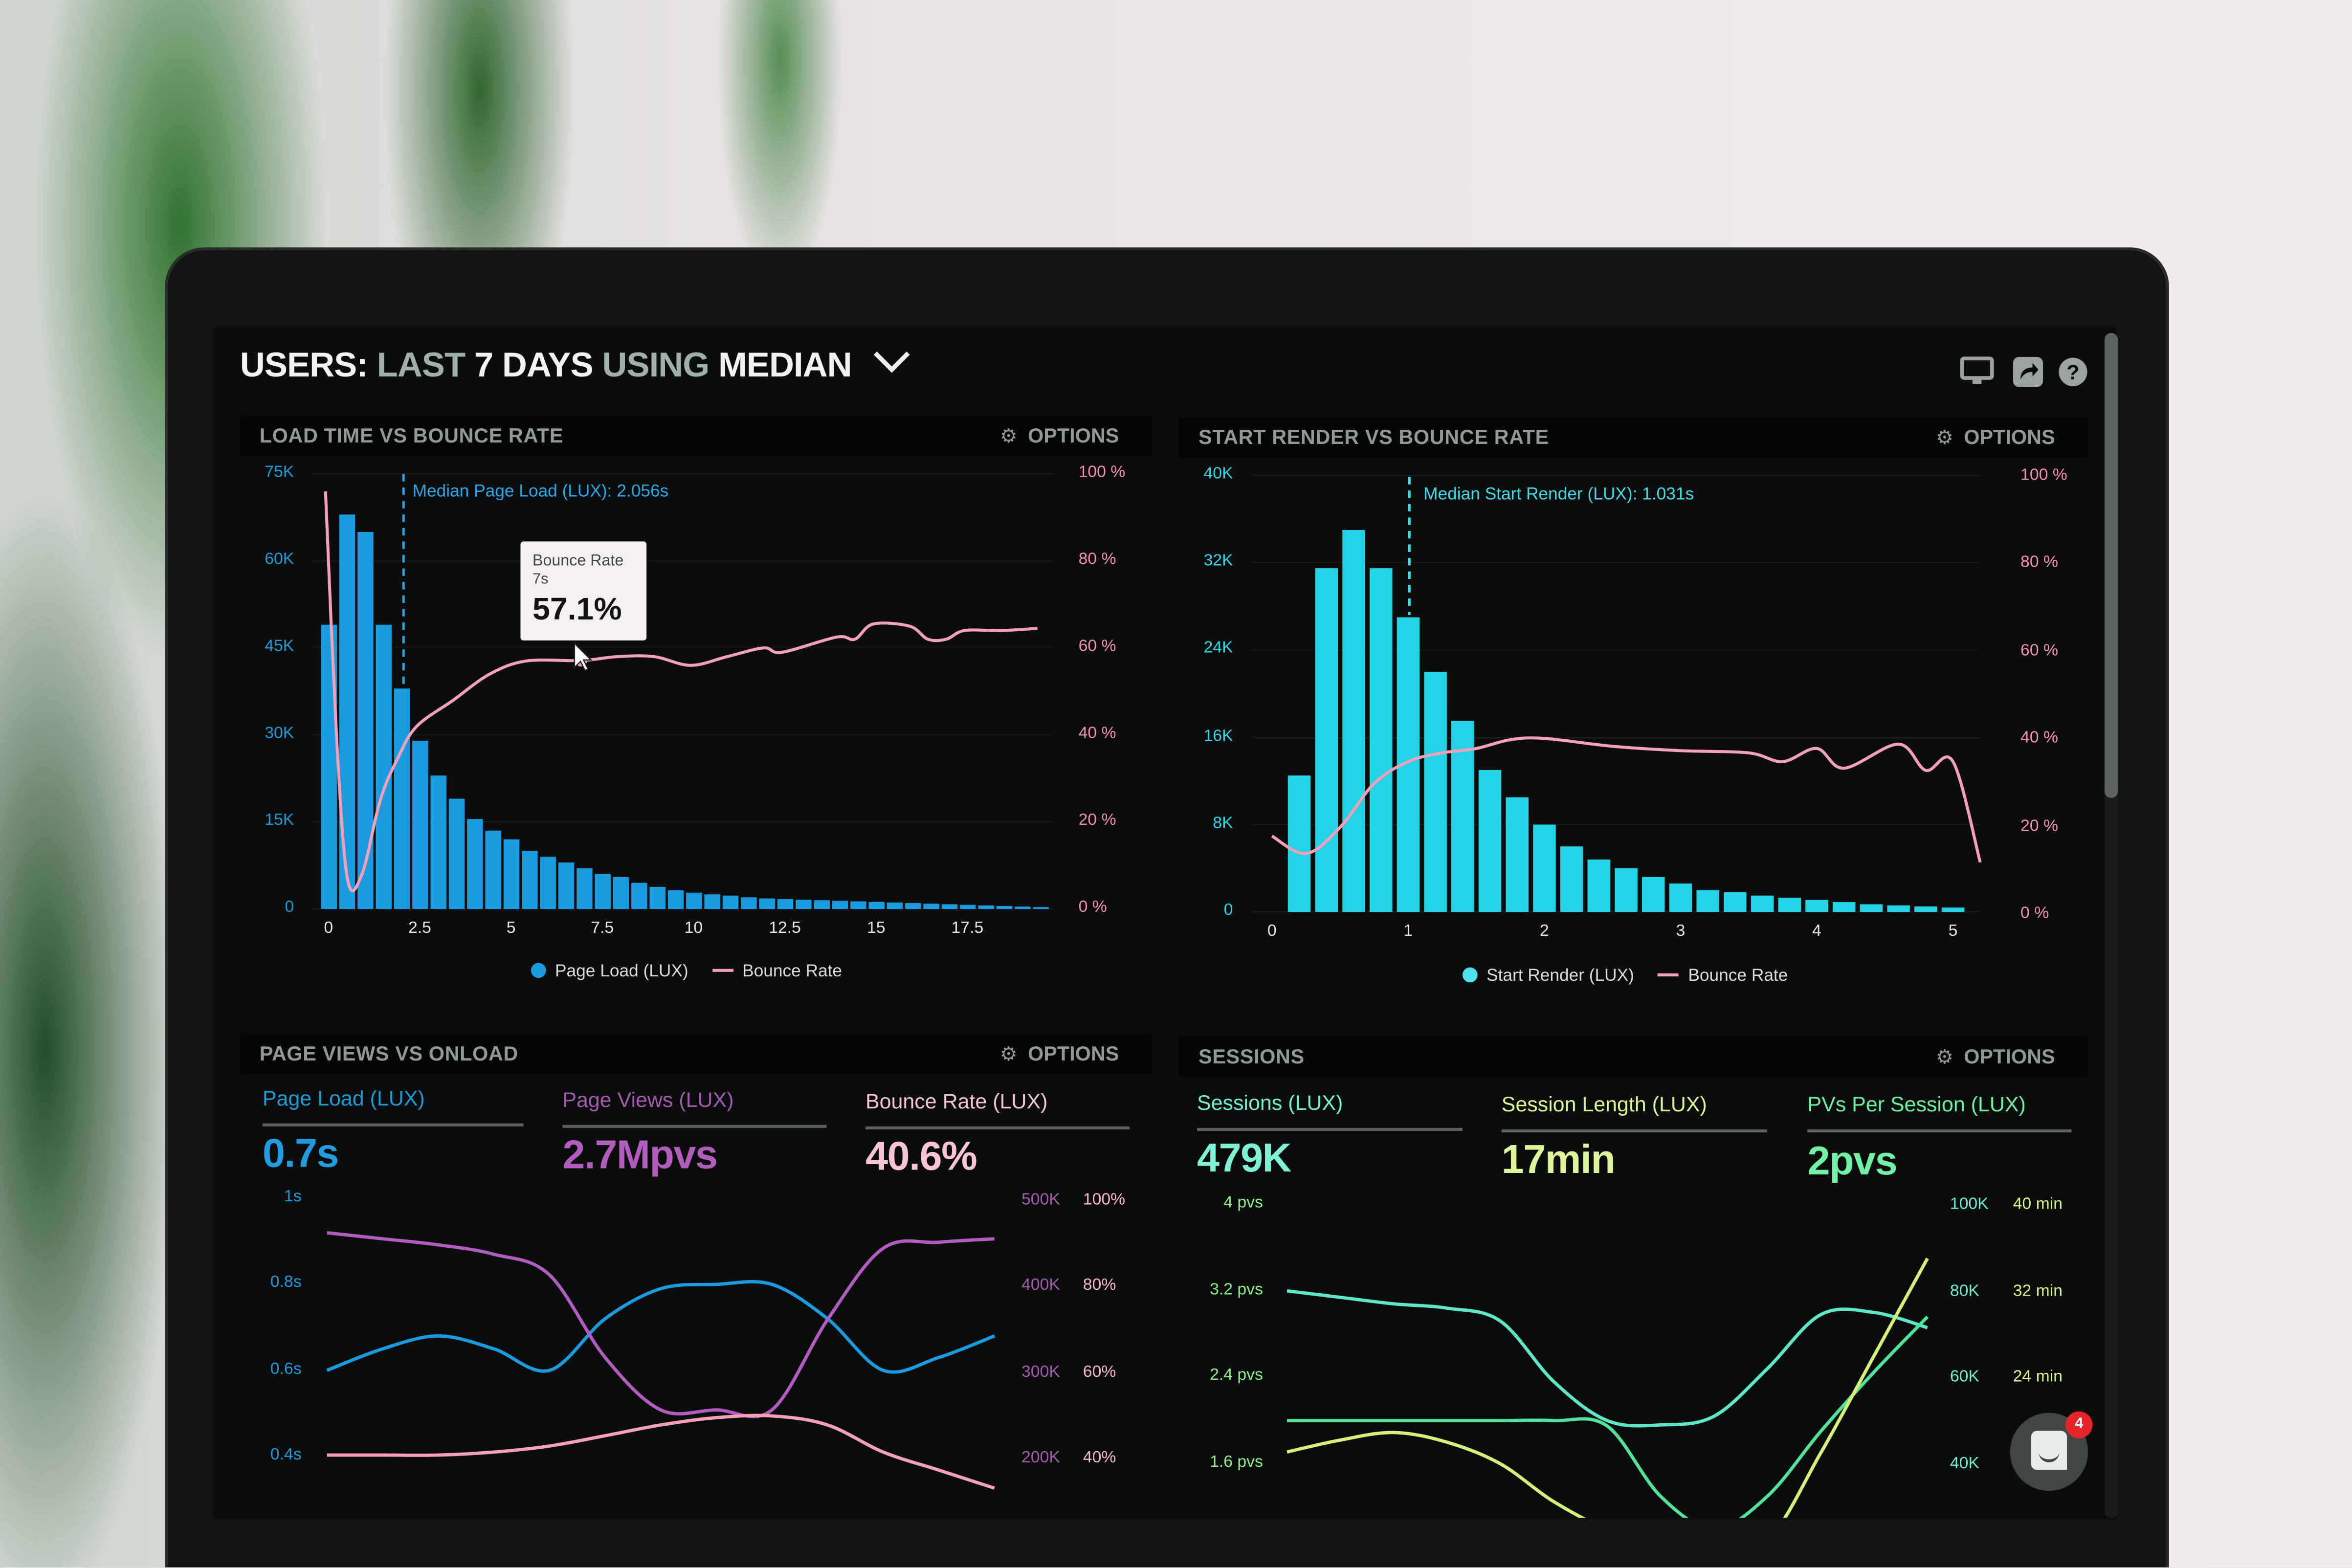 This screenshot has height=1568, width=2352. Describe the element at coordinates (1607, 1358) in the screenshot. I see `sessions-line` at that location.